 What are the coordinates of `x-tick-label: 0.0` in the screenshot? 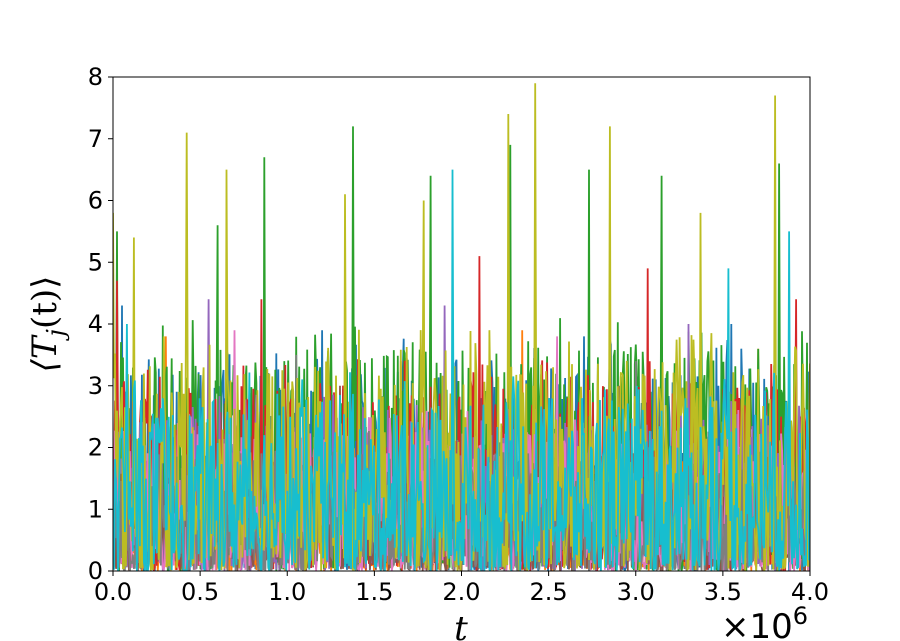 It's located at (113, 592).